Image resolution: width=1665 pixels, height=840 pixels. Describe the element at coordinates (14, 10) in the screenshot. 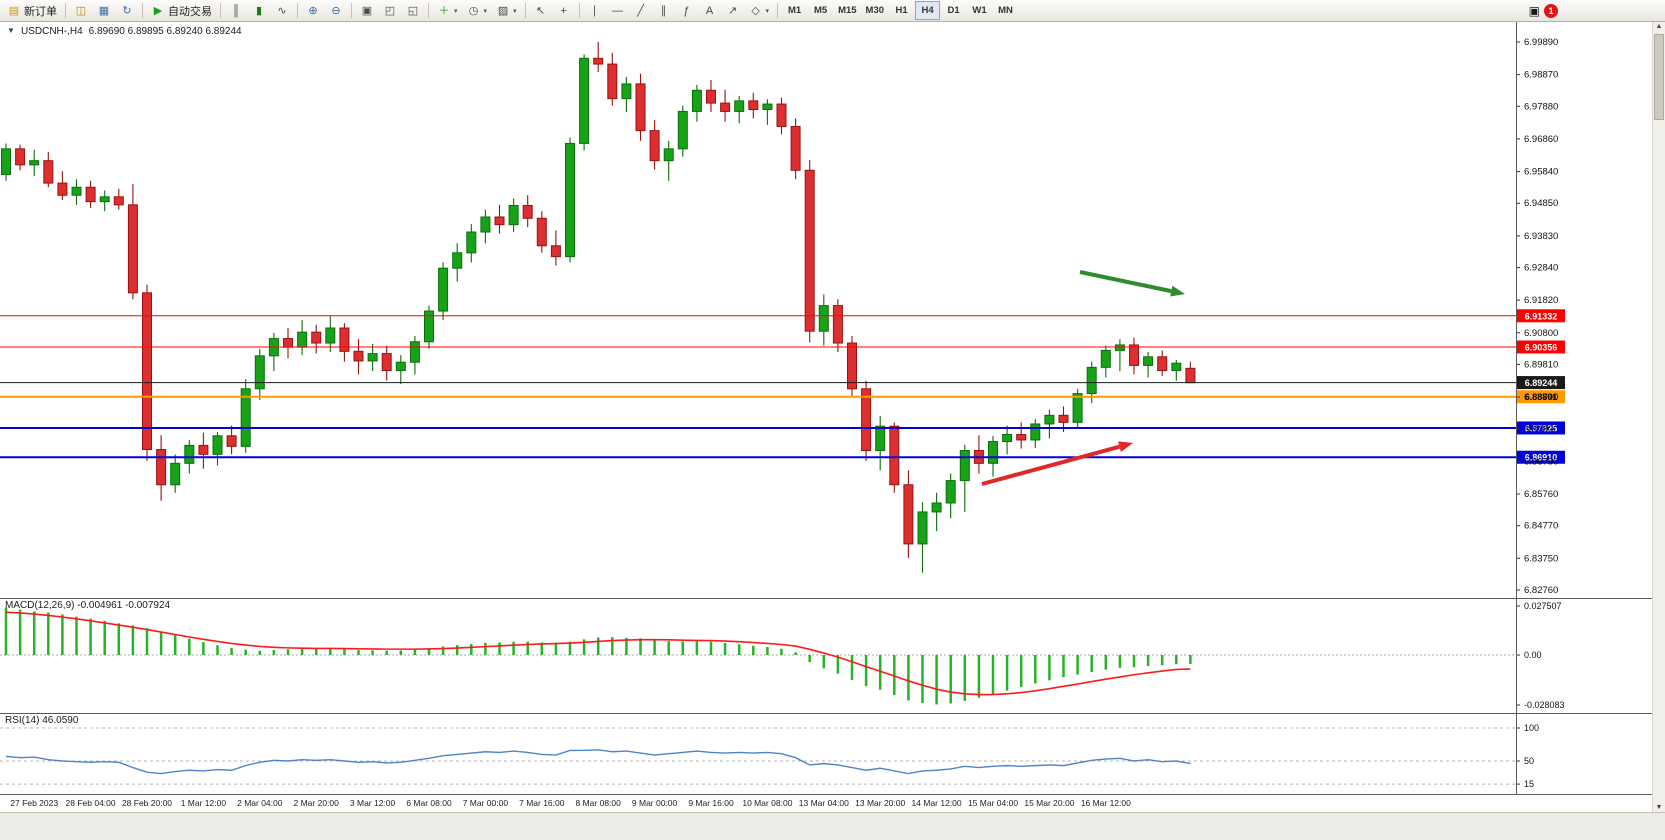

I see `new-order-icon: ▤` at that location.